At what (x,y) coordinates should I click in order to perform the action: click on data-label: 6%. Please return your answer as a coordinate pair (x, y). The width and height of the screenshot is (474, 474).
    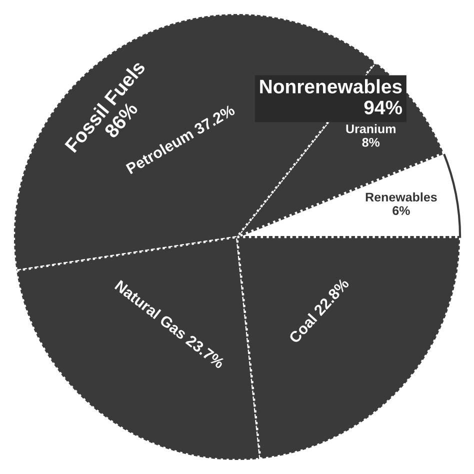
    Looking at the image, I should click on (401, 211).